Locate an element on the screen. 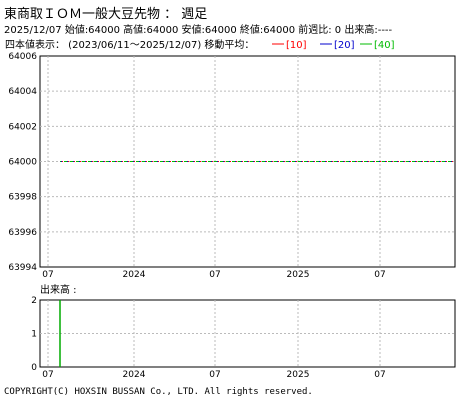 The width and height of the screenshot is (459, 400). price-y-tick: 64006 is located at coordinates (22, 57).